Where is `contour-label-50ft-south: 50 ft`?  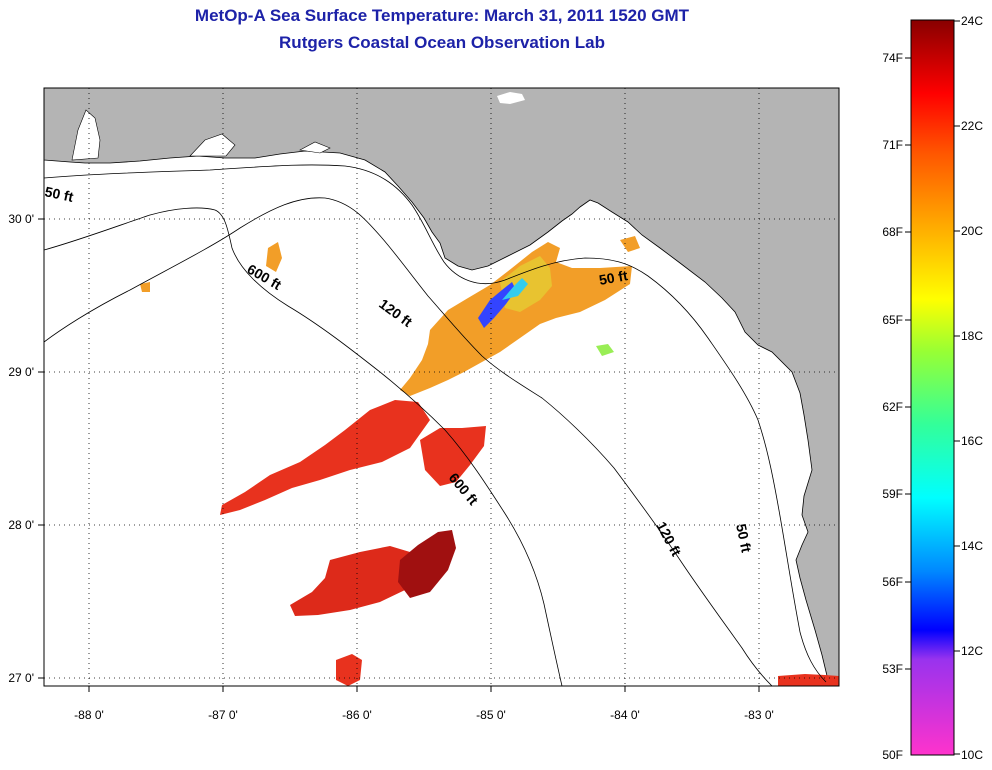 contour-label-50ft-south: 50 ft is located at coordinates (744, 538).